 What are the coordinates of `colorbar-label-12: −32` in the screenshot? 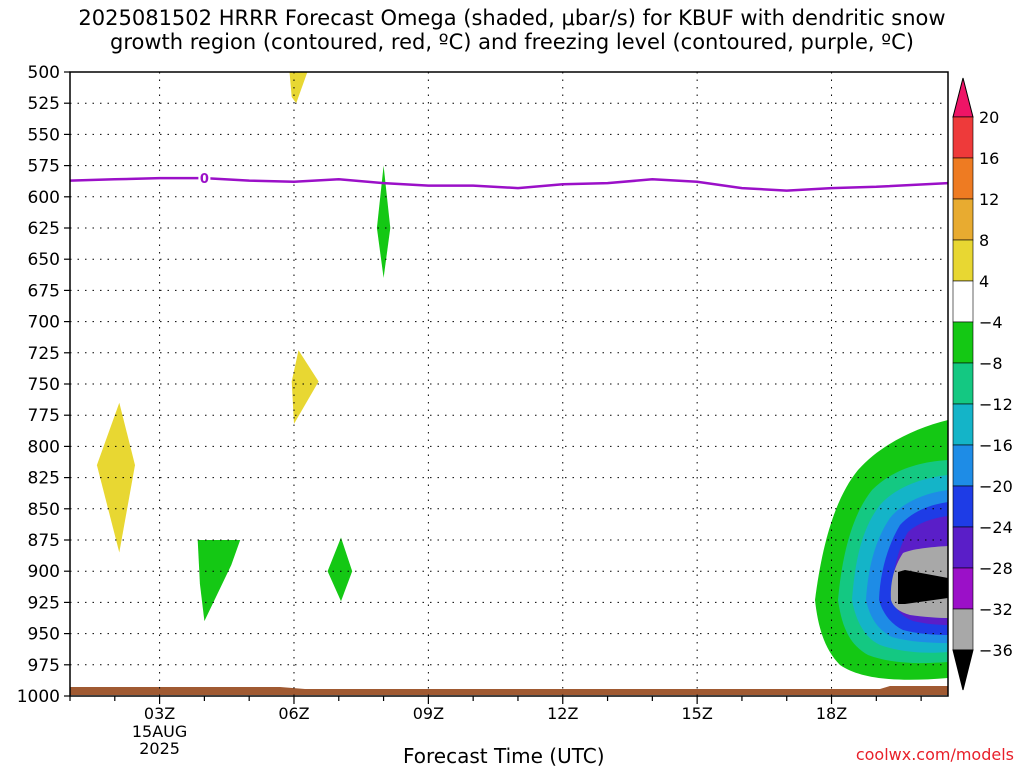 It's located at (996, 609).